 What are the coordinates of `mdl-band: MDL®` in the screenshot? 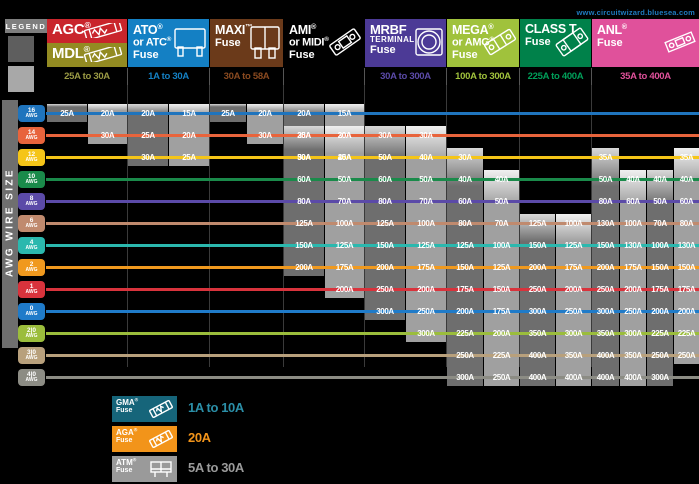 It's located at (87, 55).